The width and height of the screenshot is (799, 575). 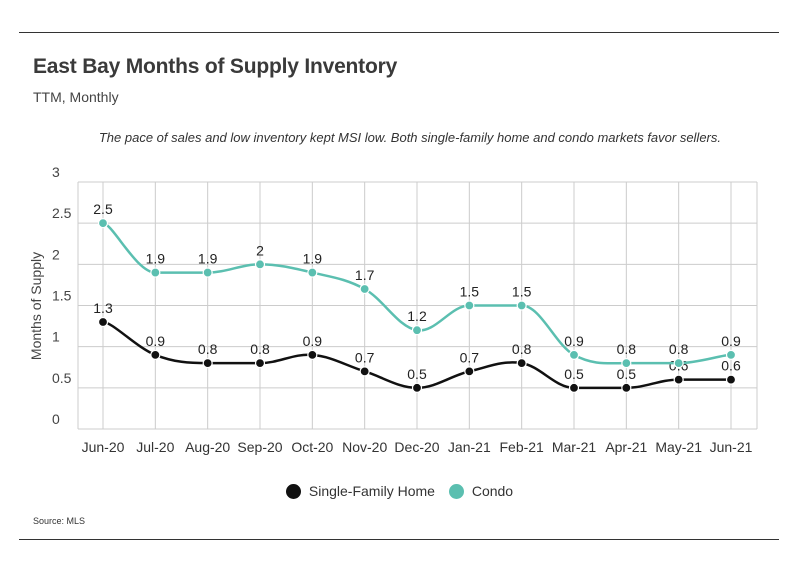 I want to click on chart-subtitle: TTM, Monthly, so click(x=76, y=97).